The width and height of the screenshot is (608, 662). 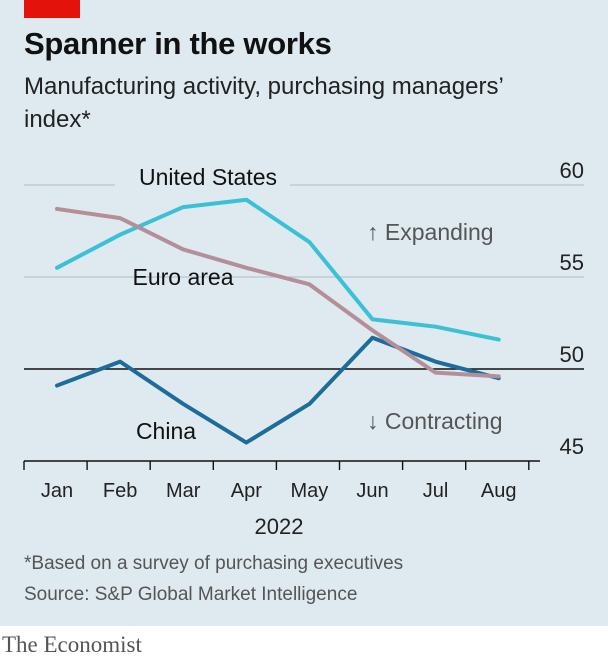 I want to click on x-tick-label: Aug, so click(x=499, y=491).